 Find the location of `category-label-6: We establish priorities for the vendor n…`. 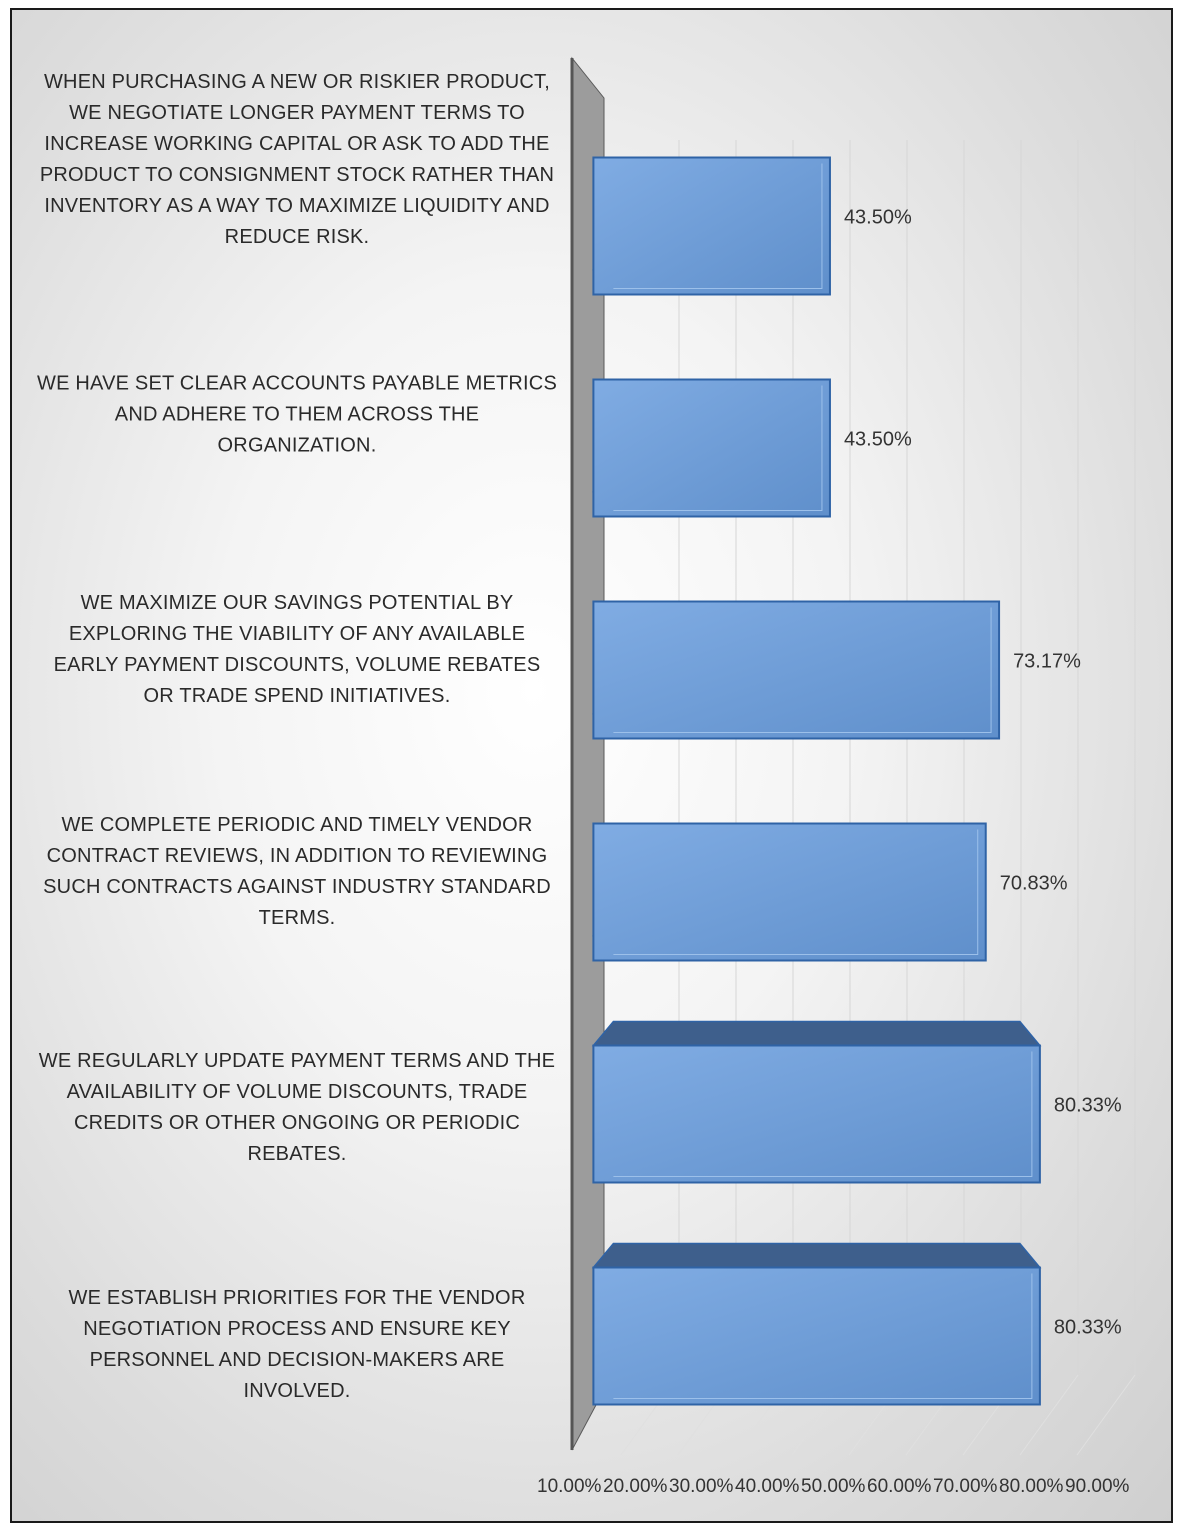

category-label-6: We establish priorities for the vendor n… is located at coordinates (297, 1344).